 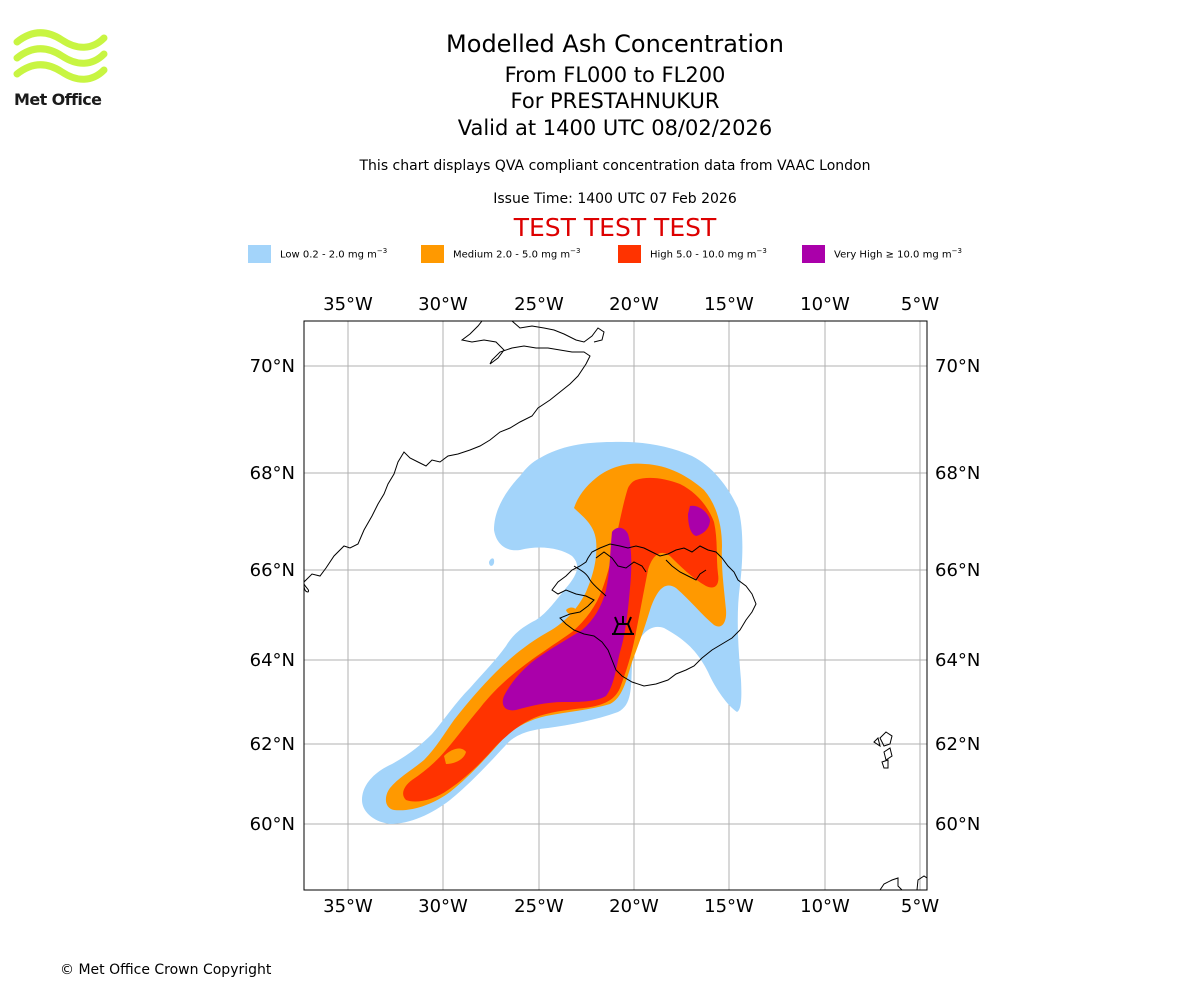 What do you see at coordinates (886, 739) in the screenshot?
I see `faroe-islands` at bounding box center [886, 739].